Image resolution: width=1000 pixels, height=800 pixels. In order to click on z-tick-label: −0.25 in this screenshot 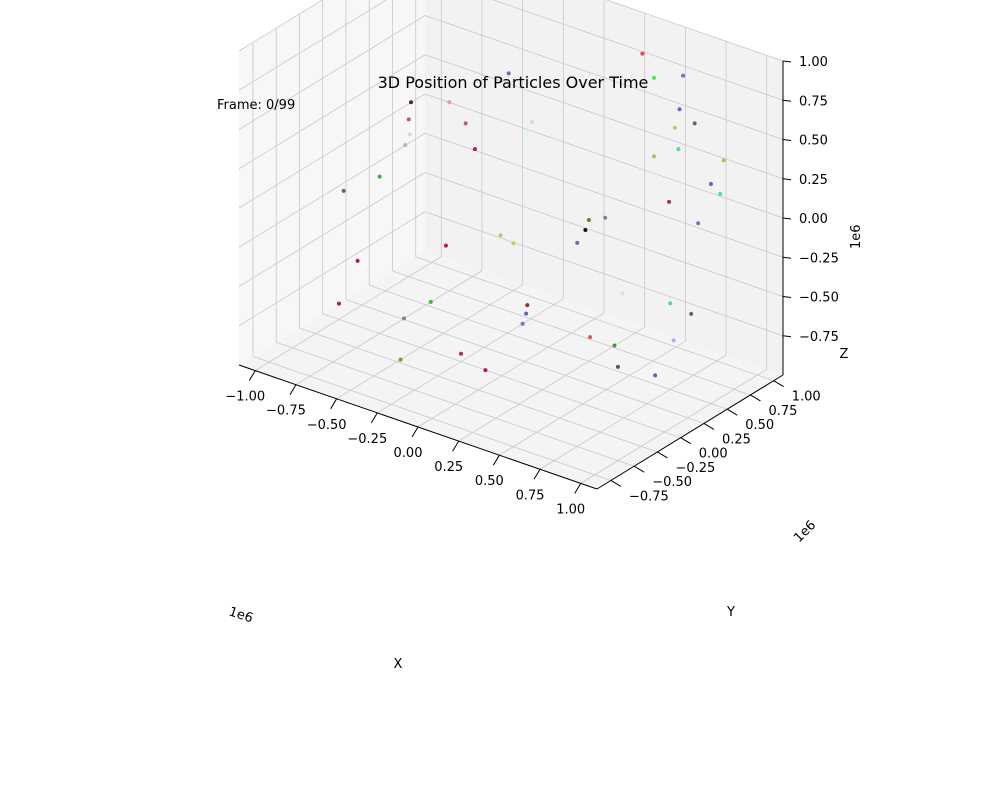, I will do `click(819, 258)`.